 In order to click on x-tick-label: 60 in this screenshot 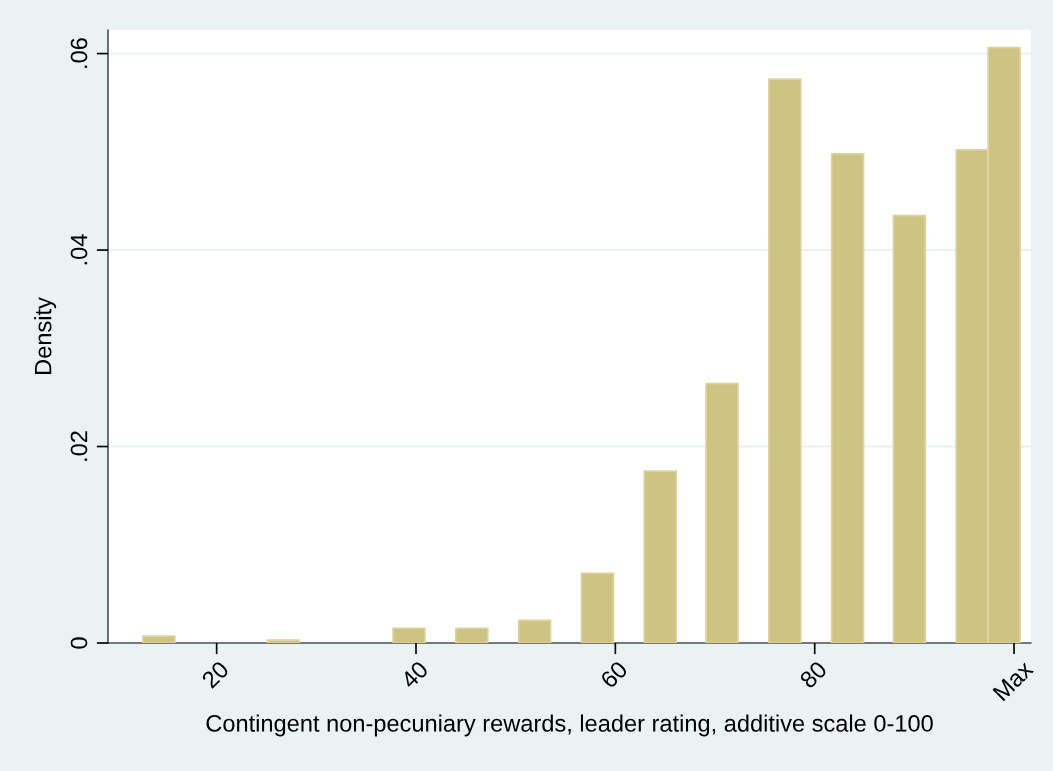, I will do `click(614, 674)`.